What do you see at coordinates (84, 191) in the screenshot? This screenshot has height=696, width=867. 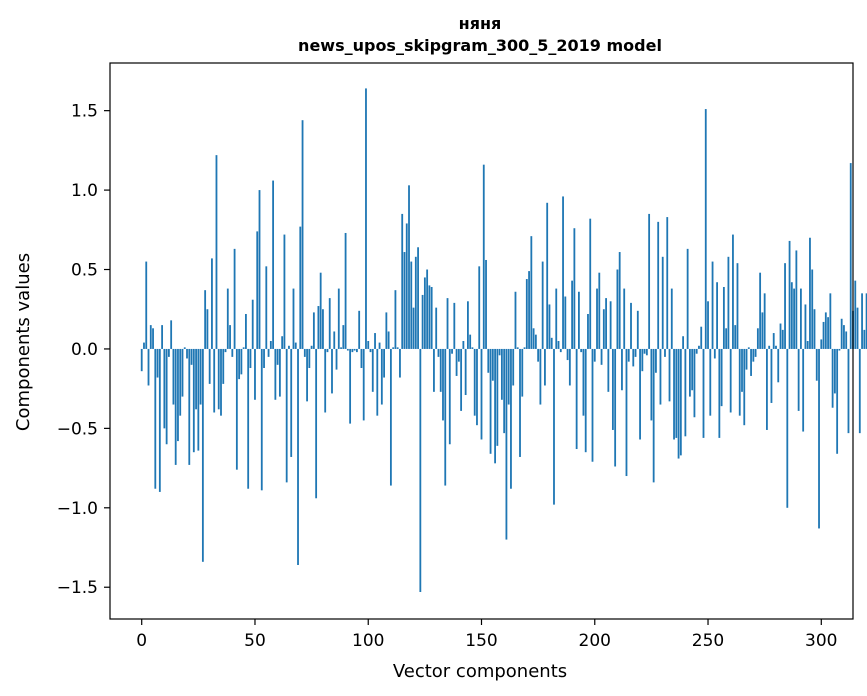 I see `y-tick-label: 1.0` at bounding box center [84, 191].